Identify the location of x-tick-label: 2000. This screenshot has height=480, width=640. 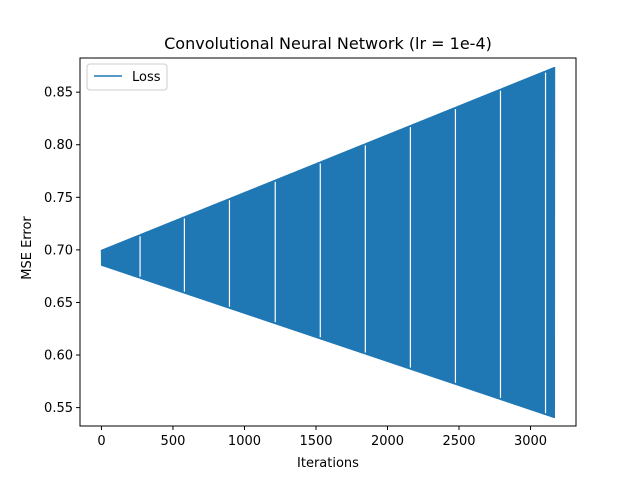
(387, 441).